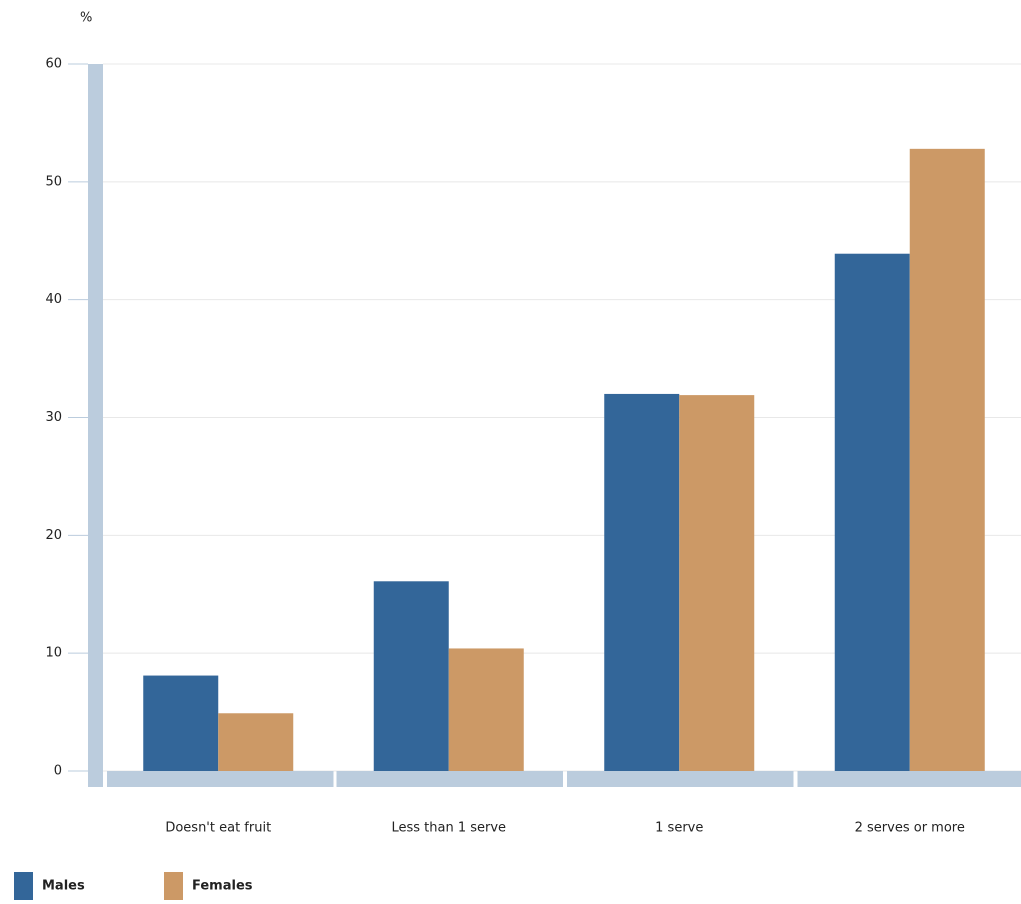 This screenshot has width=1021, height=904. What do you see at coordinates (53, 181) in the screenshot?
I see `y-tick-label: 50` at bounding box center [53, 181].